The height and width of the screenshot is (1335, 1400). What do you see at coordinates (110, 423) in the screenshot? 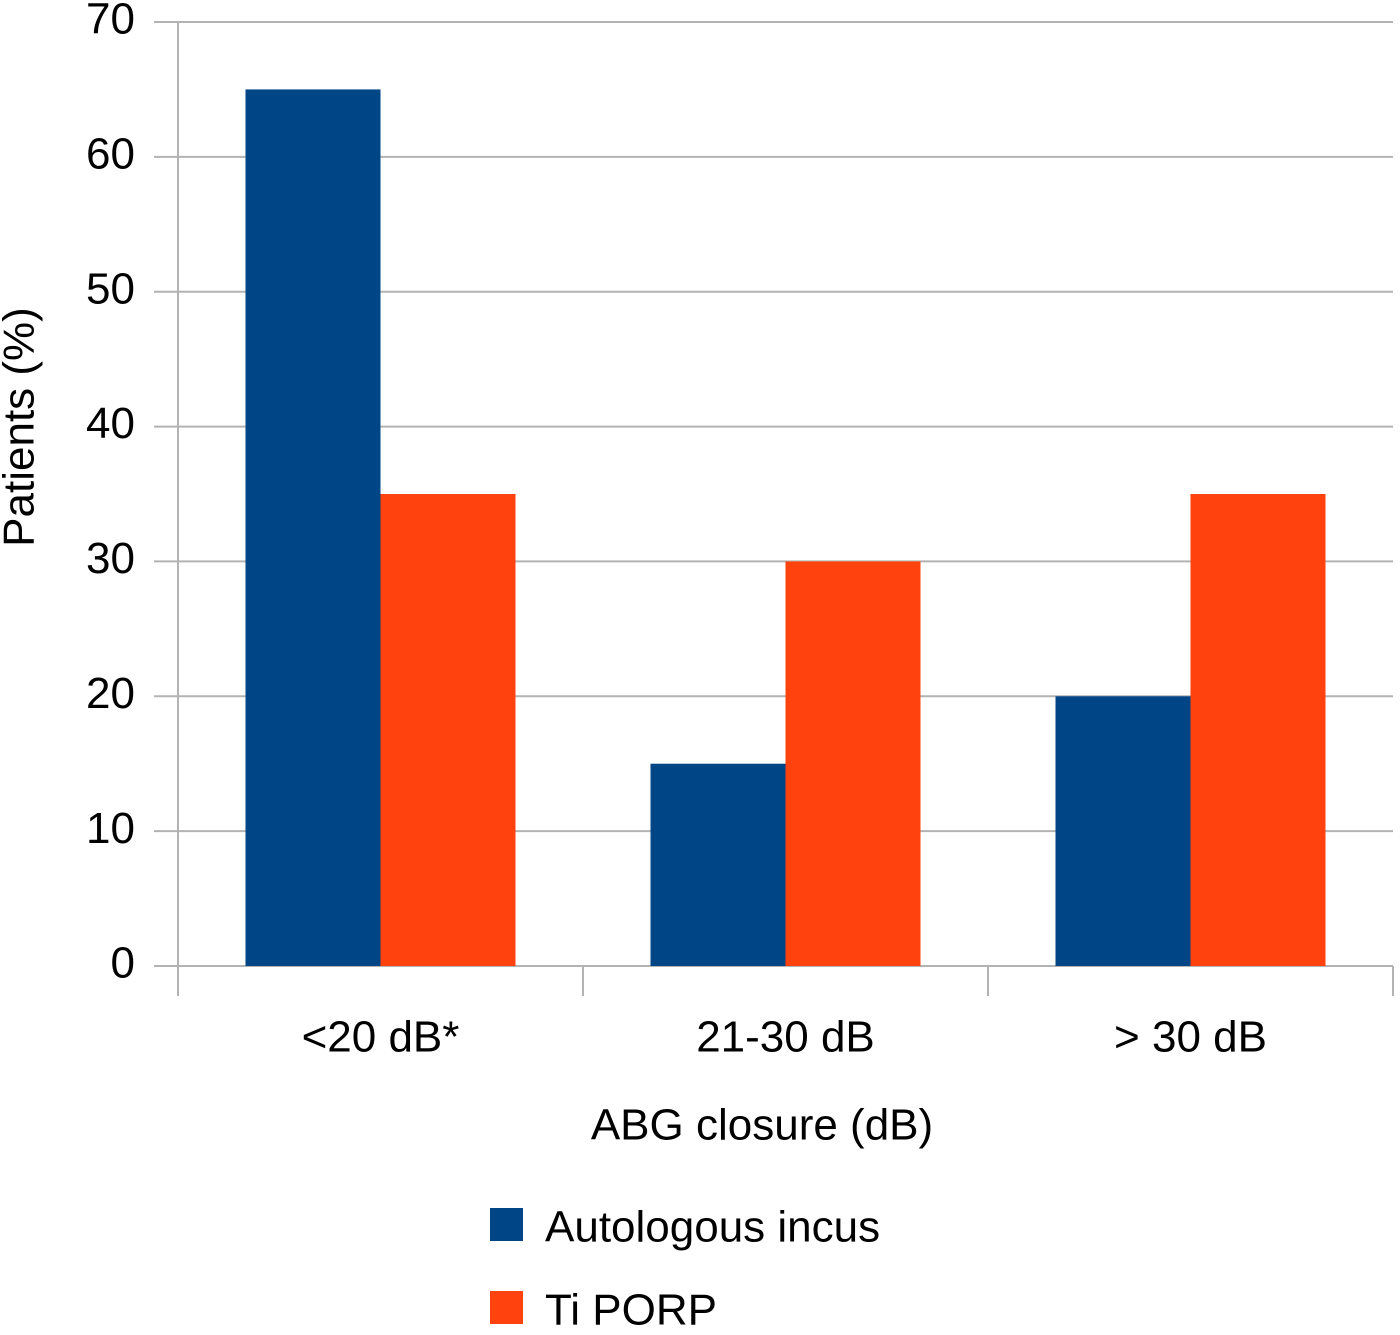
I see `y-tick-label: 40` at bounding box center [110, 423].